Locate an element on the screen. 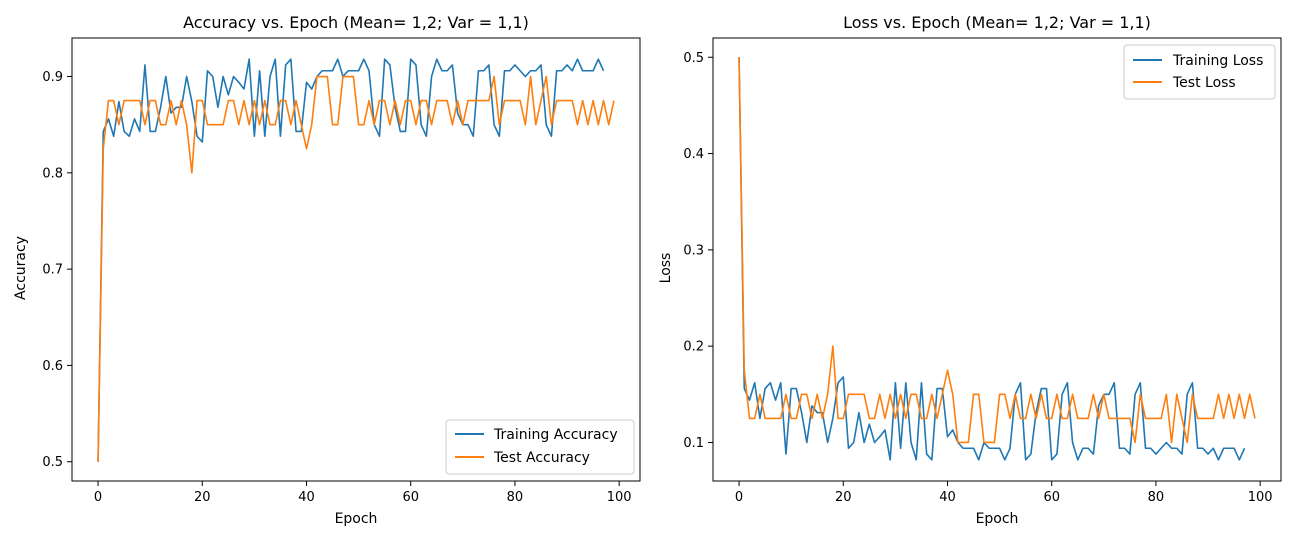 Image resolution: width=1301 pixels, height=534 pixels. legend: Training Loss Test Loss is located at coordinates (1199, 72).